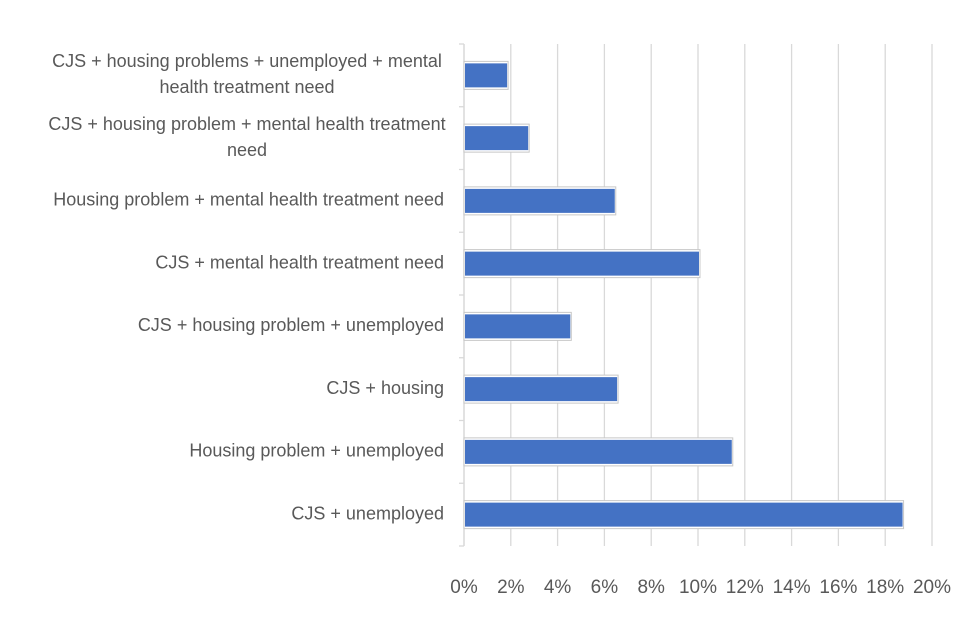 This screenshot has width=960, height=640. Describe the element at coordinates (838, 587) in the screenshot. I see `x-tick-label: 16%` at that location.